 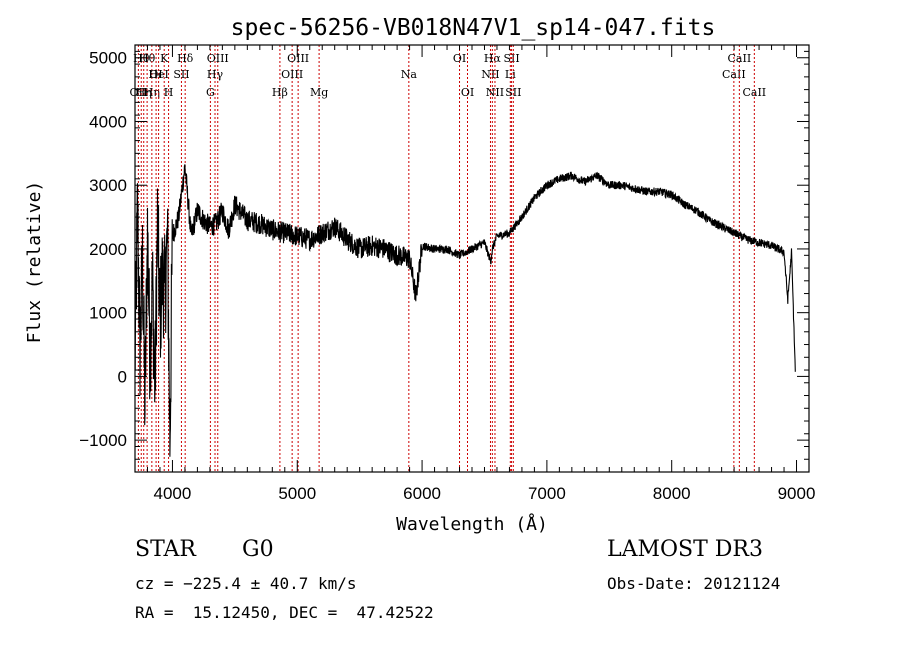 I want to click on object-class: STAR, so click(x=165, y=549).